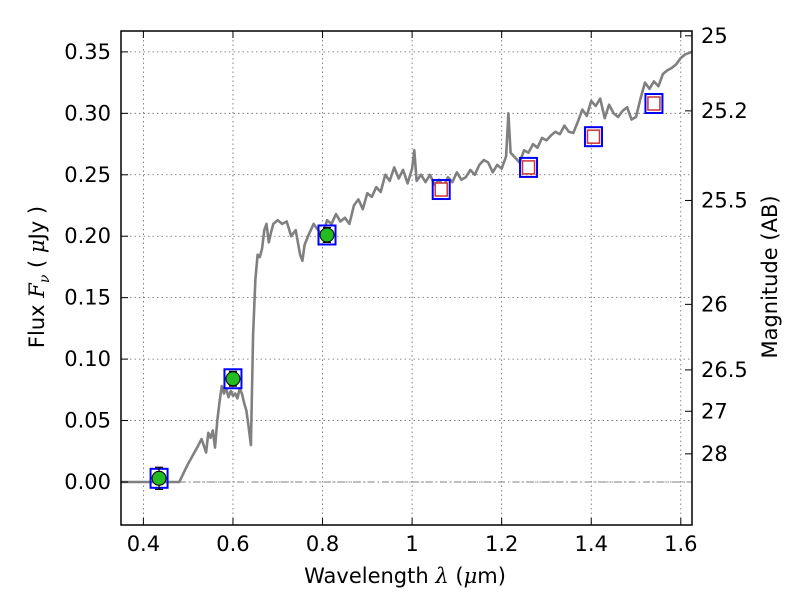 This screenshot has width=800, height=600. What do you see at coordinates (714, 411) in the screenshot?
I see `y2-tick-label: 27` at bounding box center [714, 411].